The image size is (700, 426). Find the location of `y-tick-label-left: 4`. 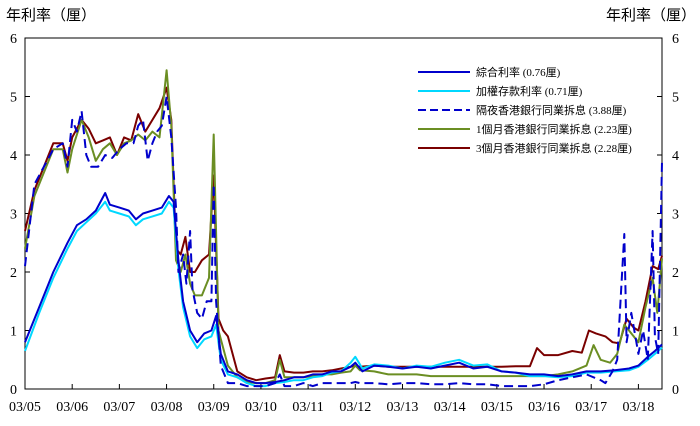

y-tick-label-left: 4 is located at coordinates (13, 156).